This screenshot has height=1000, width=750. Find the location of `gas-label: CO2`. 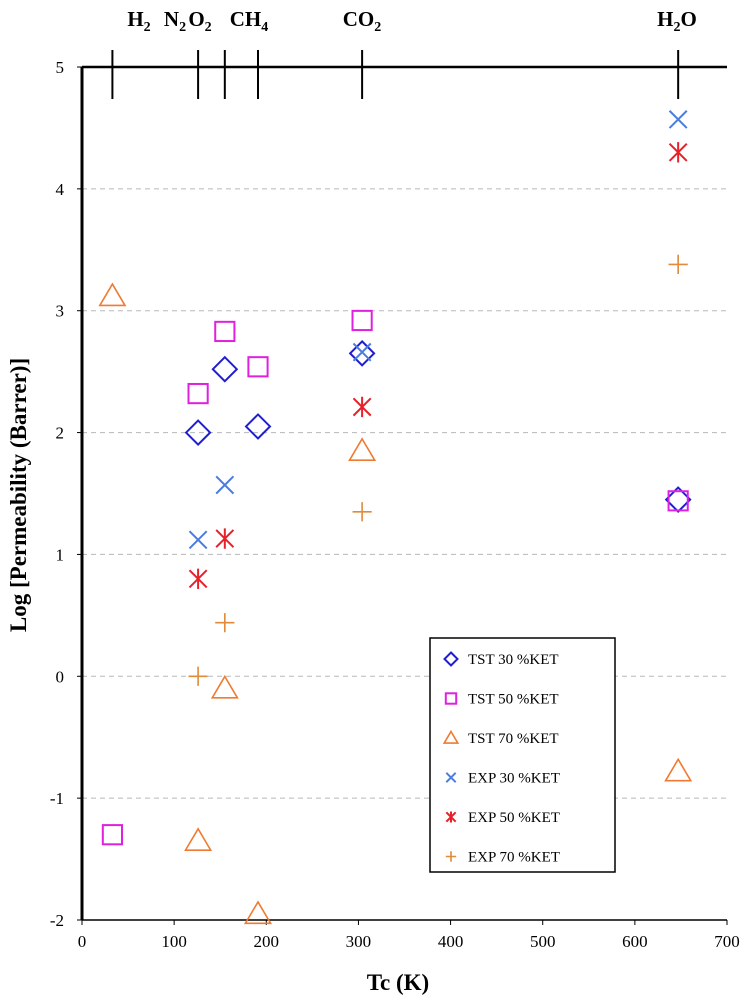

gas-label: CO2 is located at coordinates (362, 21).